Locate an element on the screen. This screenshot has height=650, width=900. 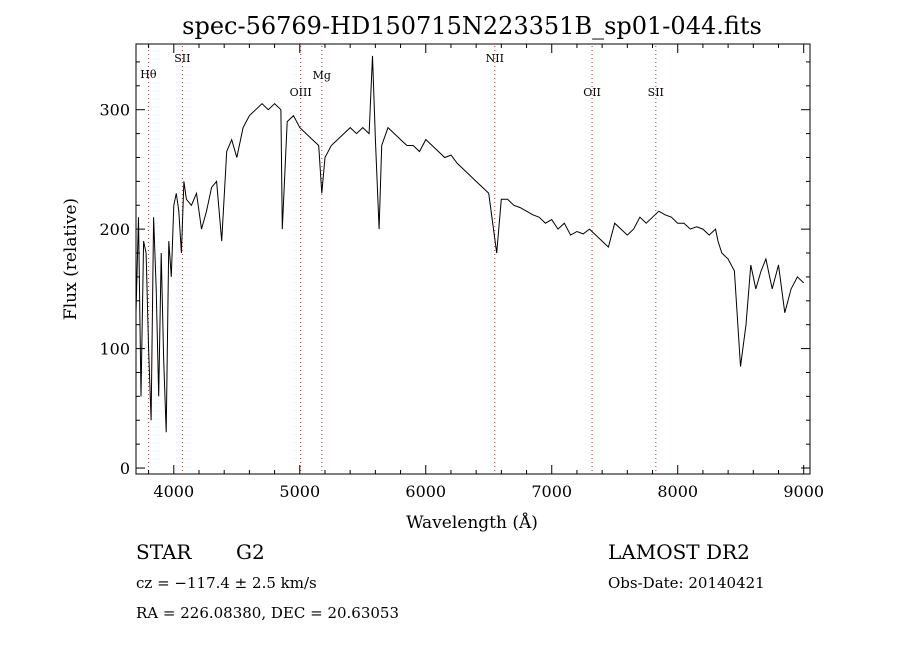
line-label-1: SII is located at coordinates (182, 58).